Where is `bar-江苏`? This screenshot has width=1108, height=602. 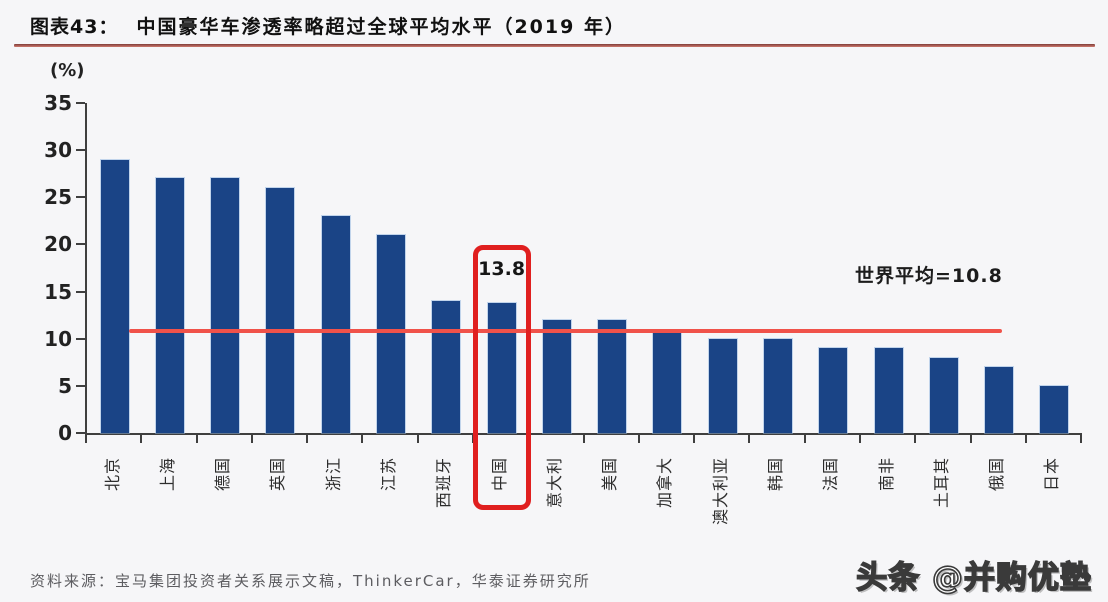 bar-江苏 is located at coordinates (391, 334).